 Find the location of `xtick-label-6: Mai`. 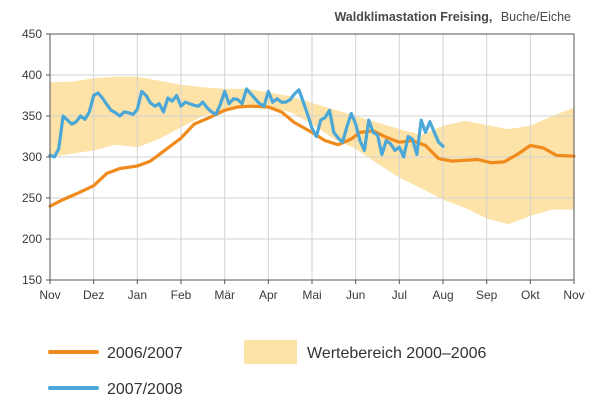

xtick-label-6: Mai is located at coordinates (311, 295).